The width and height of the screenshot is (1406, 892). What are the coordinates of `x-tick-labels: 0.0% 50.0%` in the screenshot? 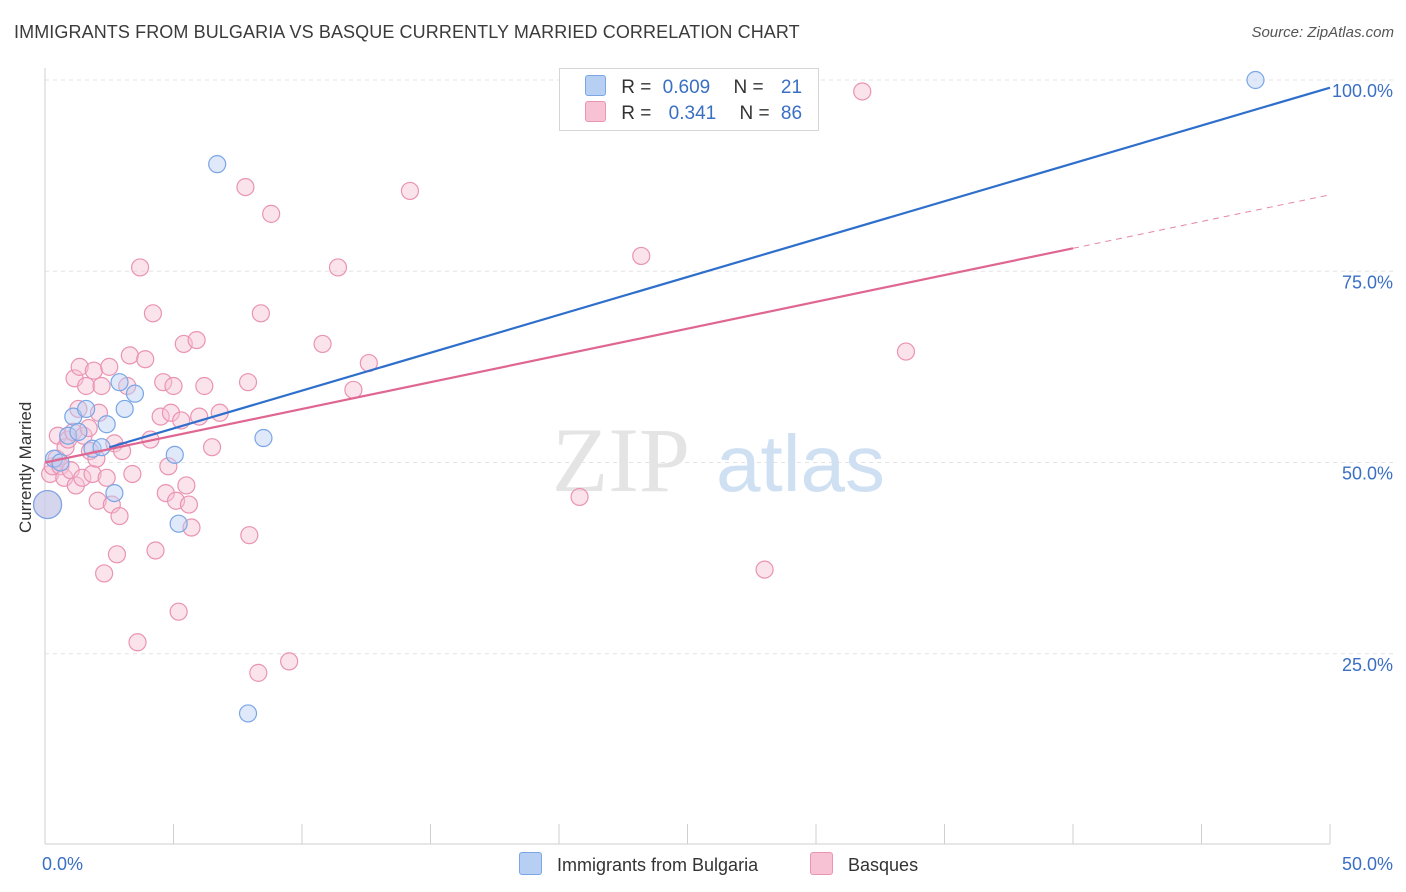 It's located at (717, 864).